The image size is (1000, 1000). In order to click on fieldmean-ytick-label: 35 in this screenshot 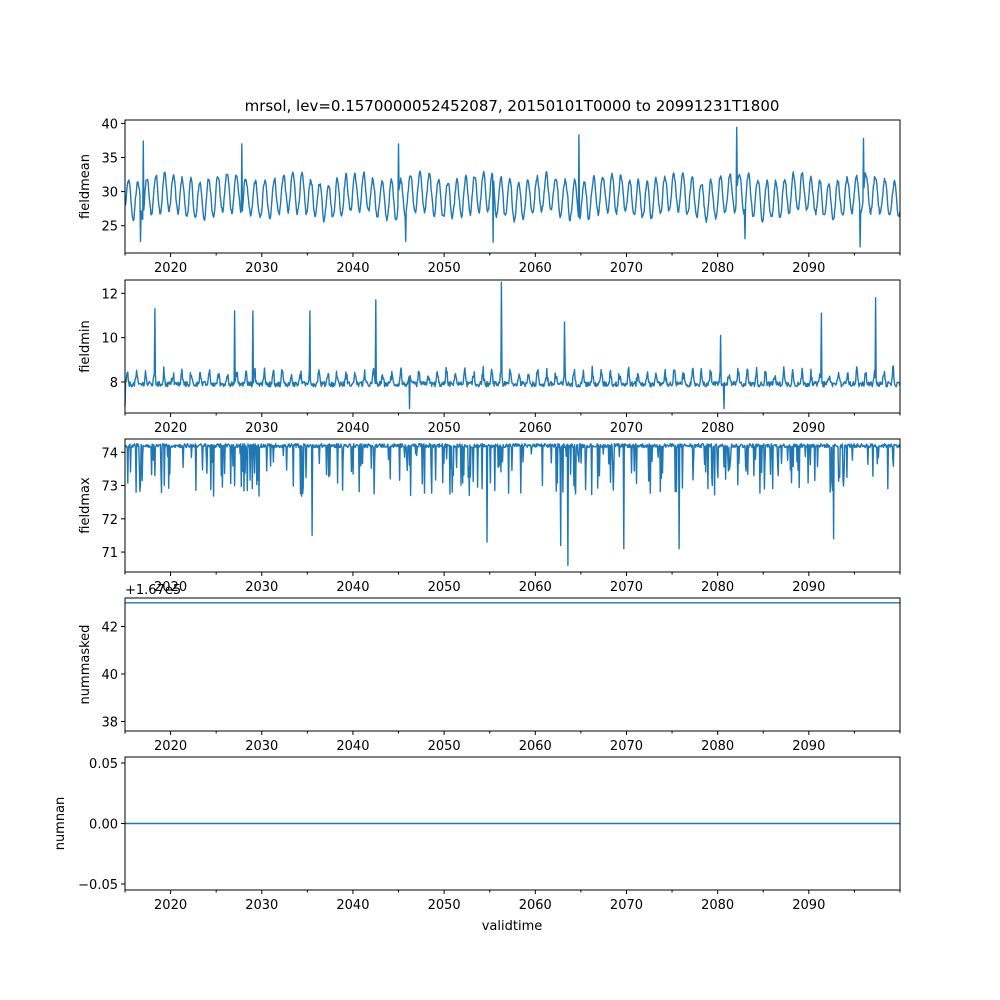, I will do `click(109, 159)`.